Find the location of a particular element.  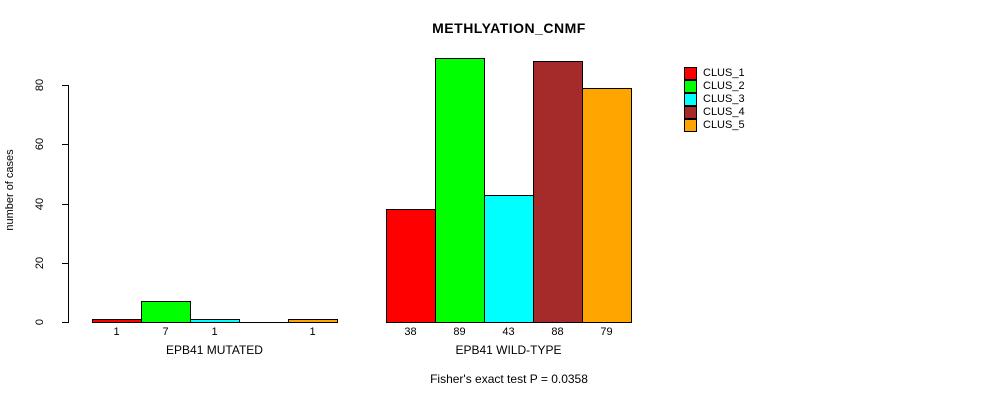

bar-clus_3-group2 is located at coordinates (509, 259).